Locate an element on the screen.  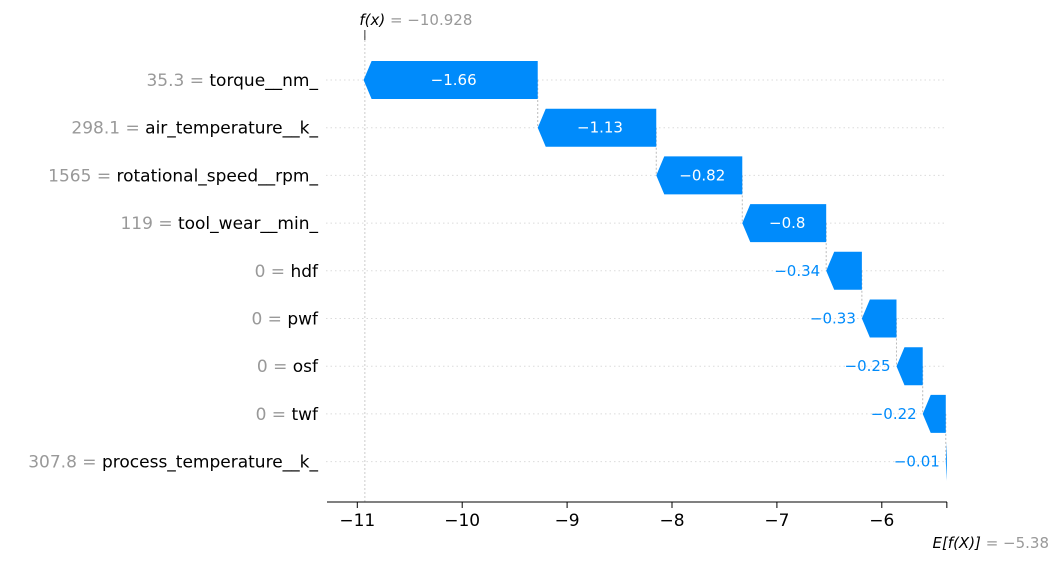
x-tick-label: −6 is located at coordinates (881, 521).